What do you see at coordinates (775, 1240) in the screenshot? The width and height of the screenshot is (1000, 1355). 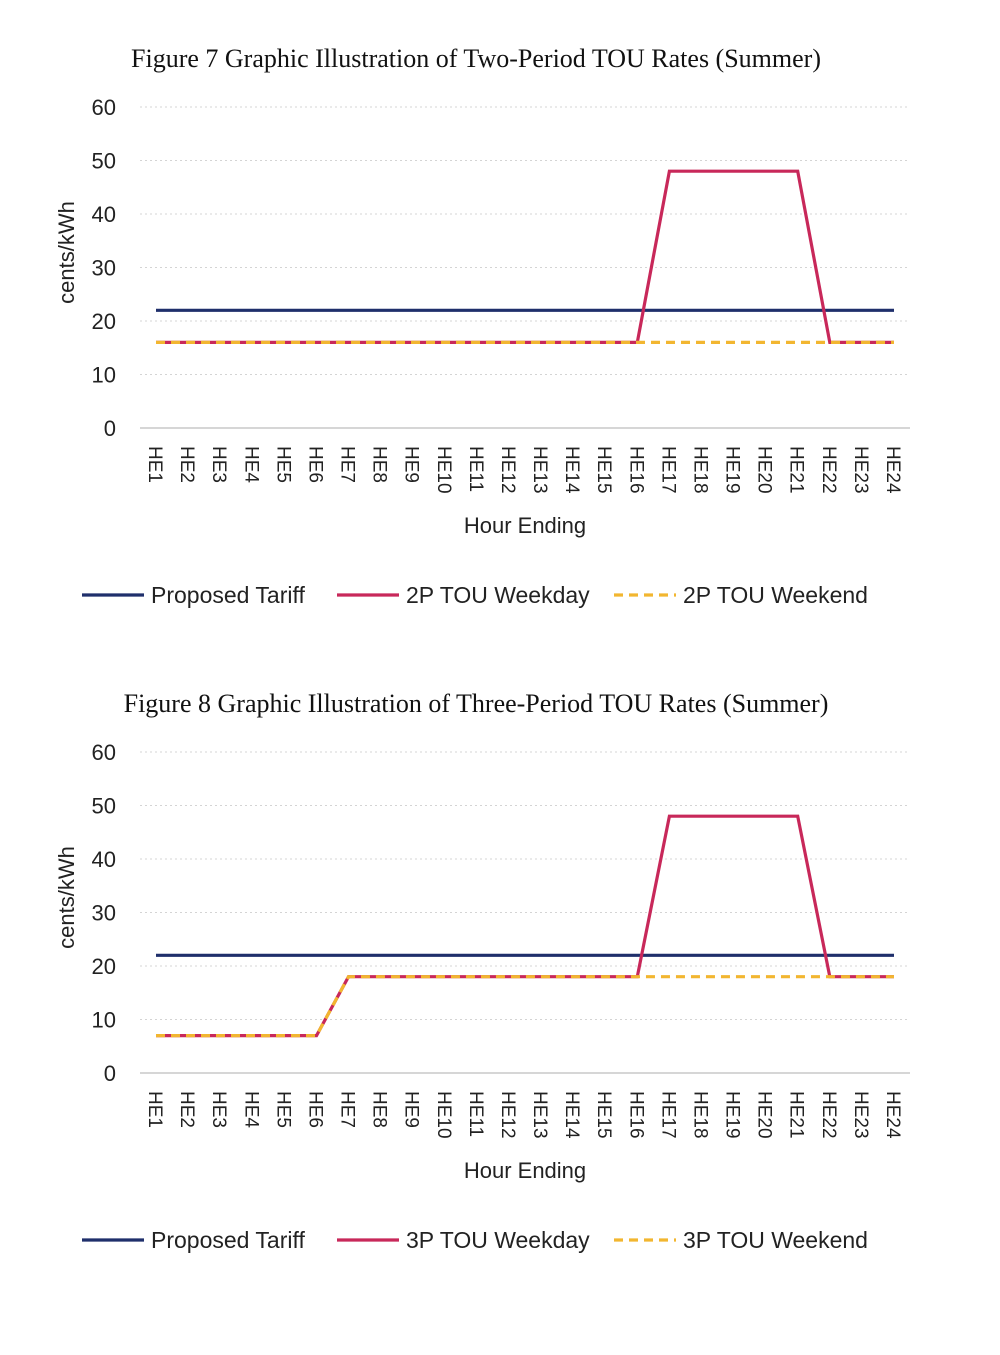 I see `legend-label: 3P TOU Weekend` at bounding box center [775, 1240].